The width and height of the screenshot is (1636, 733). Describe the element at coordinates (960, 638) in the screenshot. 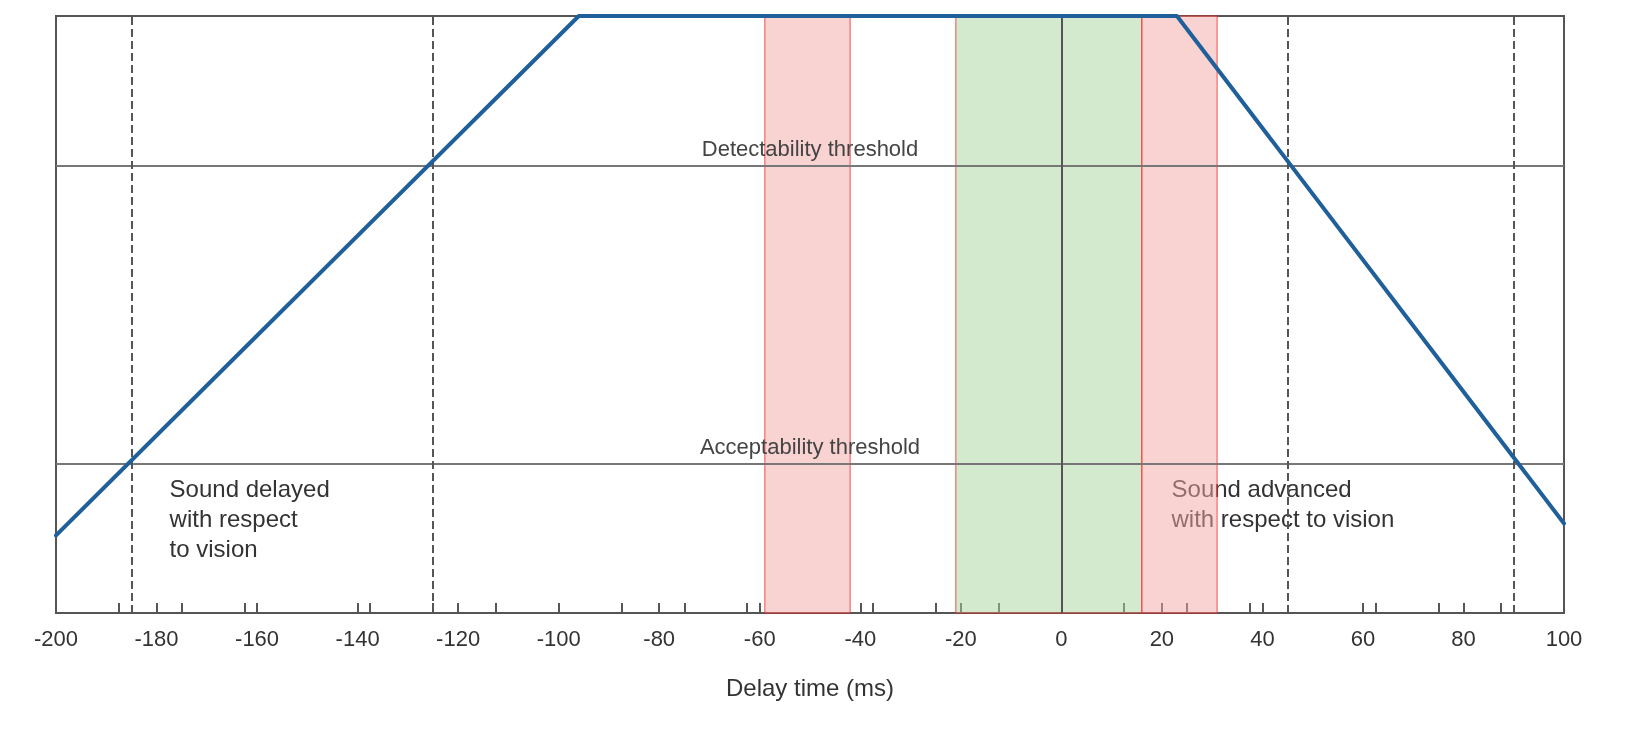

I see `x-tick-label: -20` at that location.